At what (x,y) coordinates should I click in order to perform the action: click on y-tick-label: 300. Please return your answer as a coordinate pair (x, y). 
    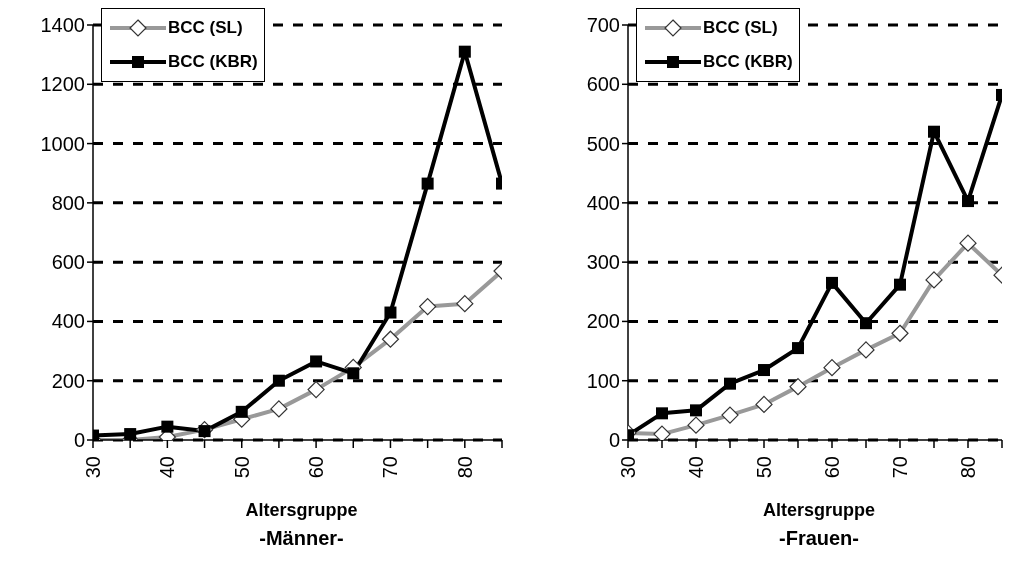
    Looking at the image, I should click on (603, 262).